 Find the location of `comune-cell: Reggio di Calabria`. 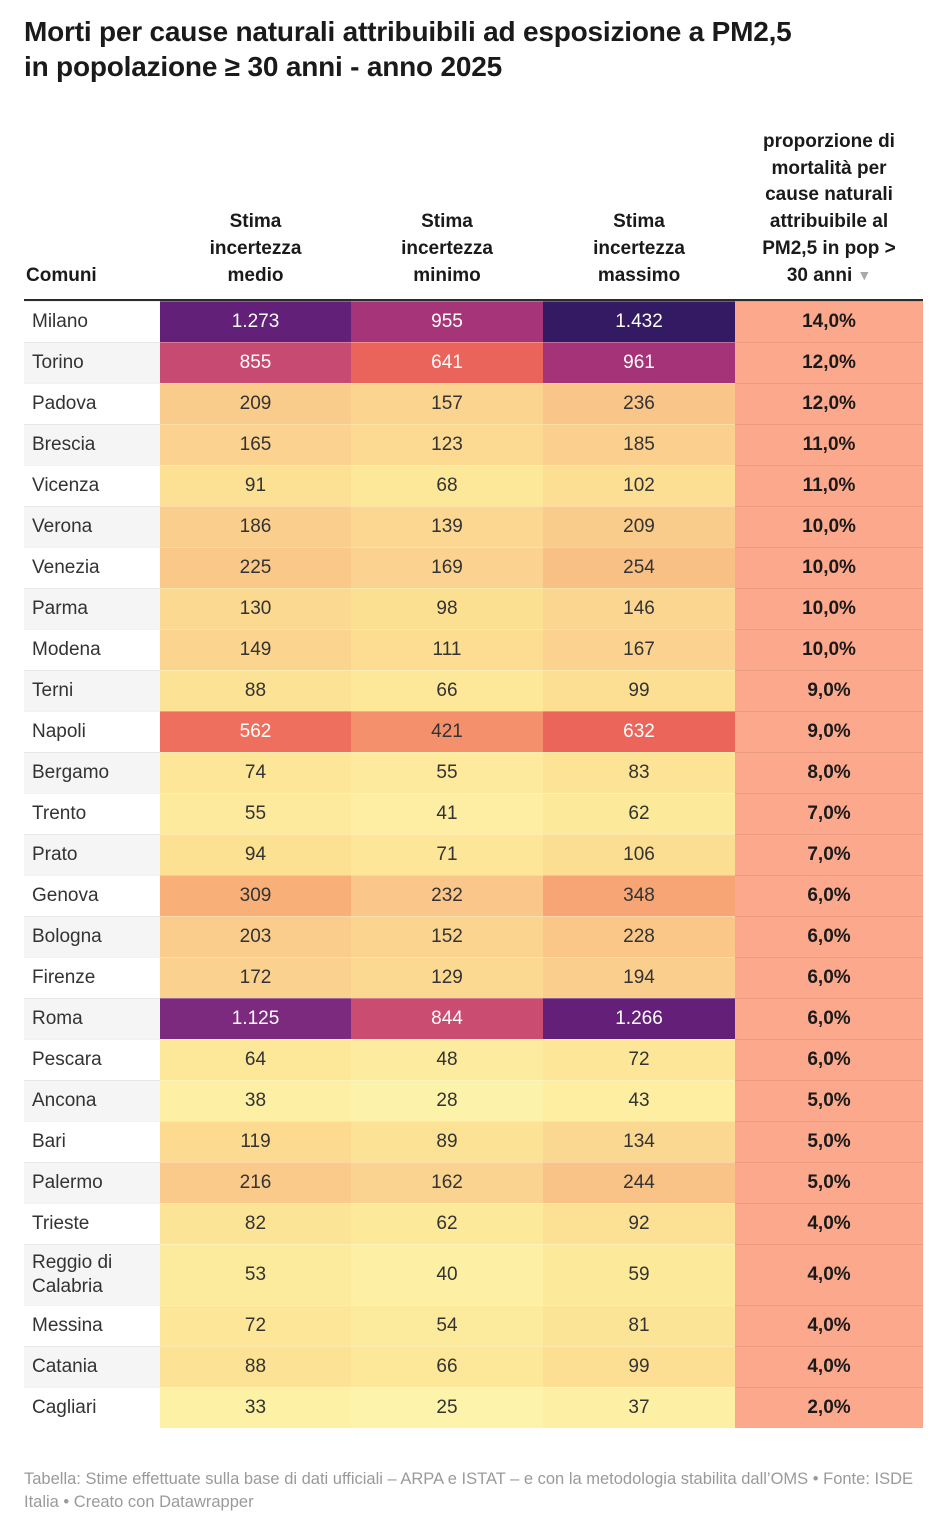

comune-cell: Reggio di Calabria is located at coordinates (92, 1274).